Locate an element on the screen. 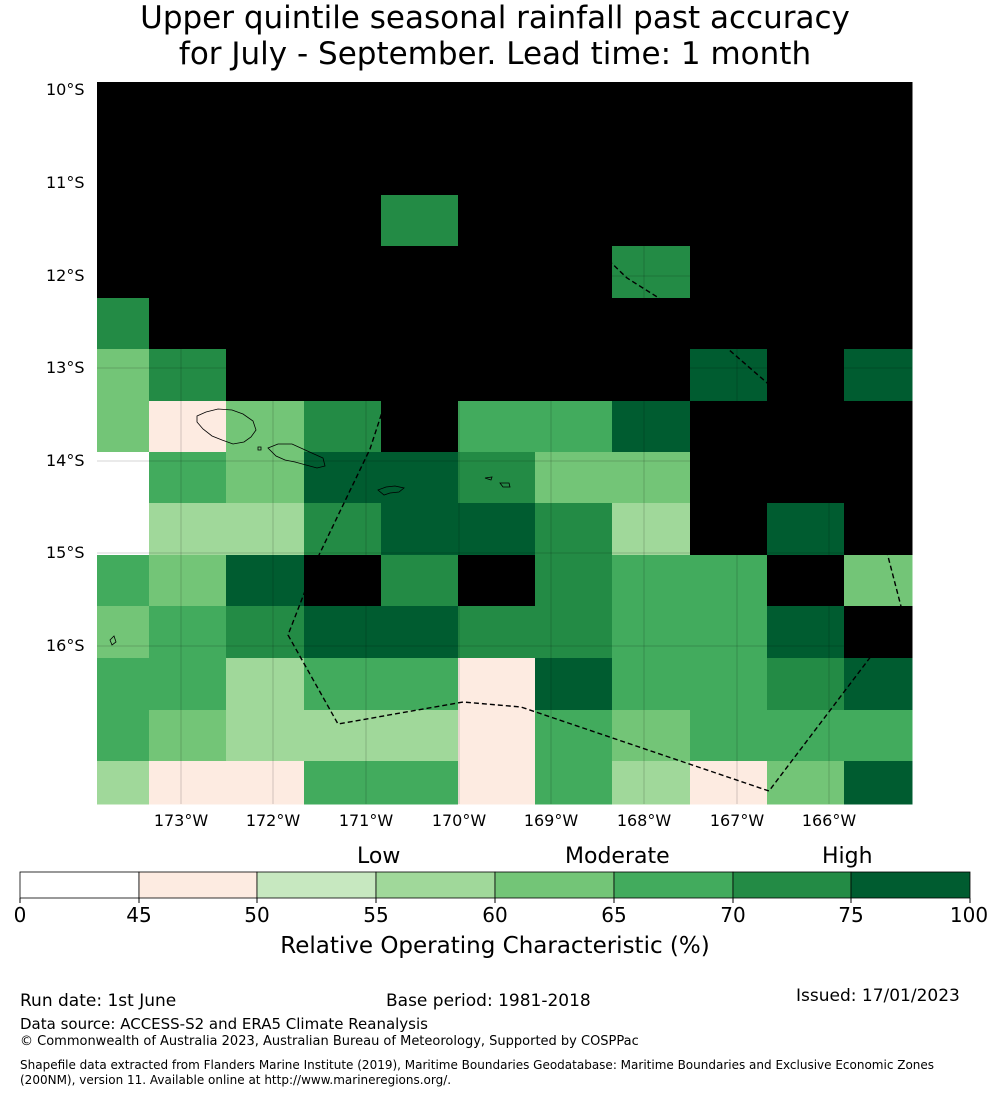 This screenshot has width=990, height=1095. category-high: High is located at coordinates (847, 856).